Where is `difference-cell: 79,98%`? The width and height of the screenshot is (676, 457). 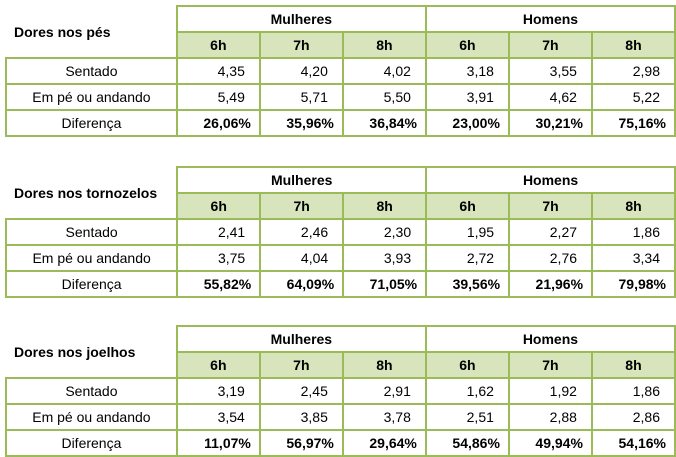 difference-cell: 79,98% is located at coordinates (633, 284).